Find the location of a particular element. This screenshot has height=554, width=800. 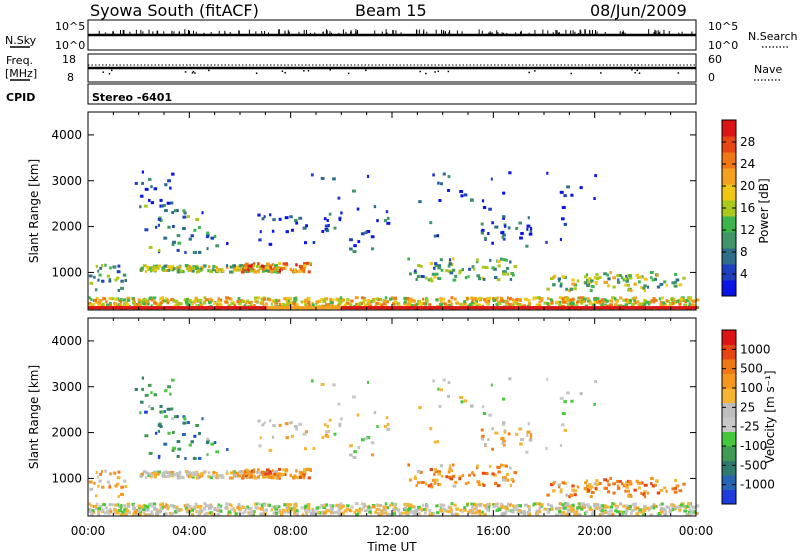

freq-spikes is located at coordinates (391, 72).